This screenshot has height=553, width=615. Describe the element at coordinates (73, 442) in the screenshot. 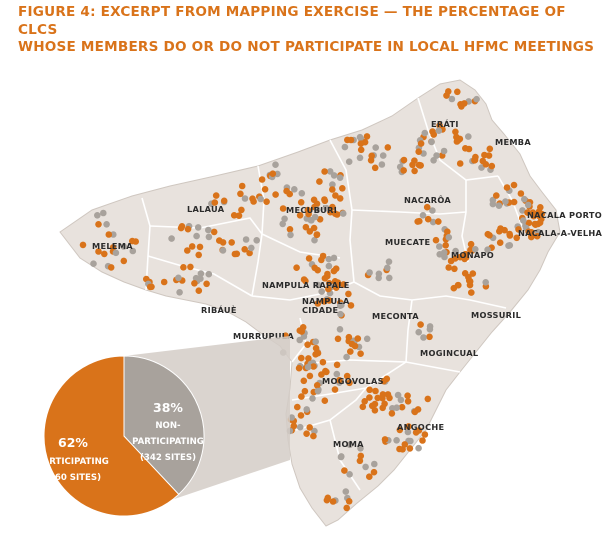

I see `pie-label-participating-percent: 62%` at that location.